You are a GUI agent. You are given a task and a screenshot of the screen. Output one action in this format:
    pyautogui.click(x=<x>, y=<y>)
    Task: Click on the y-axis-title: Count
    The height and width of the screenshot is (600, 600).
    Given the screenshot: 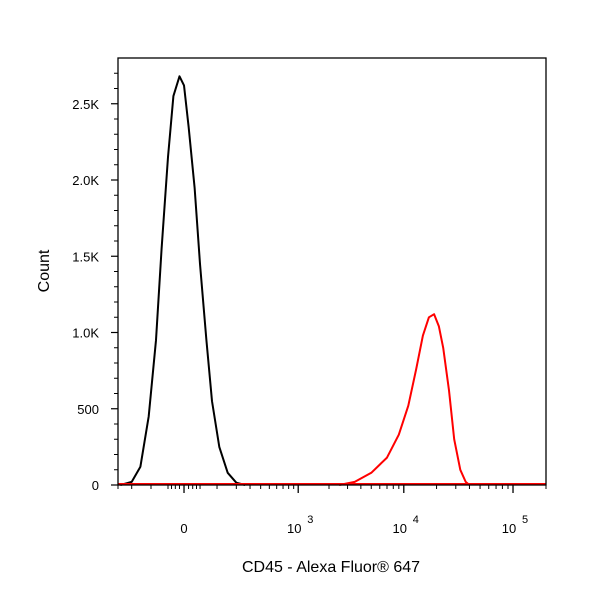 What is the action you would take?
    pyautogui.click(x=44, y=270)
    